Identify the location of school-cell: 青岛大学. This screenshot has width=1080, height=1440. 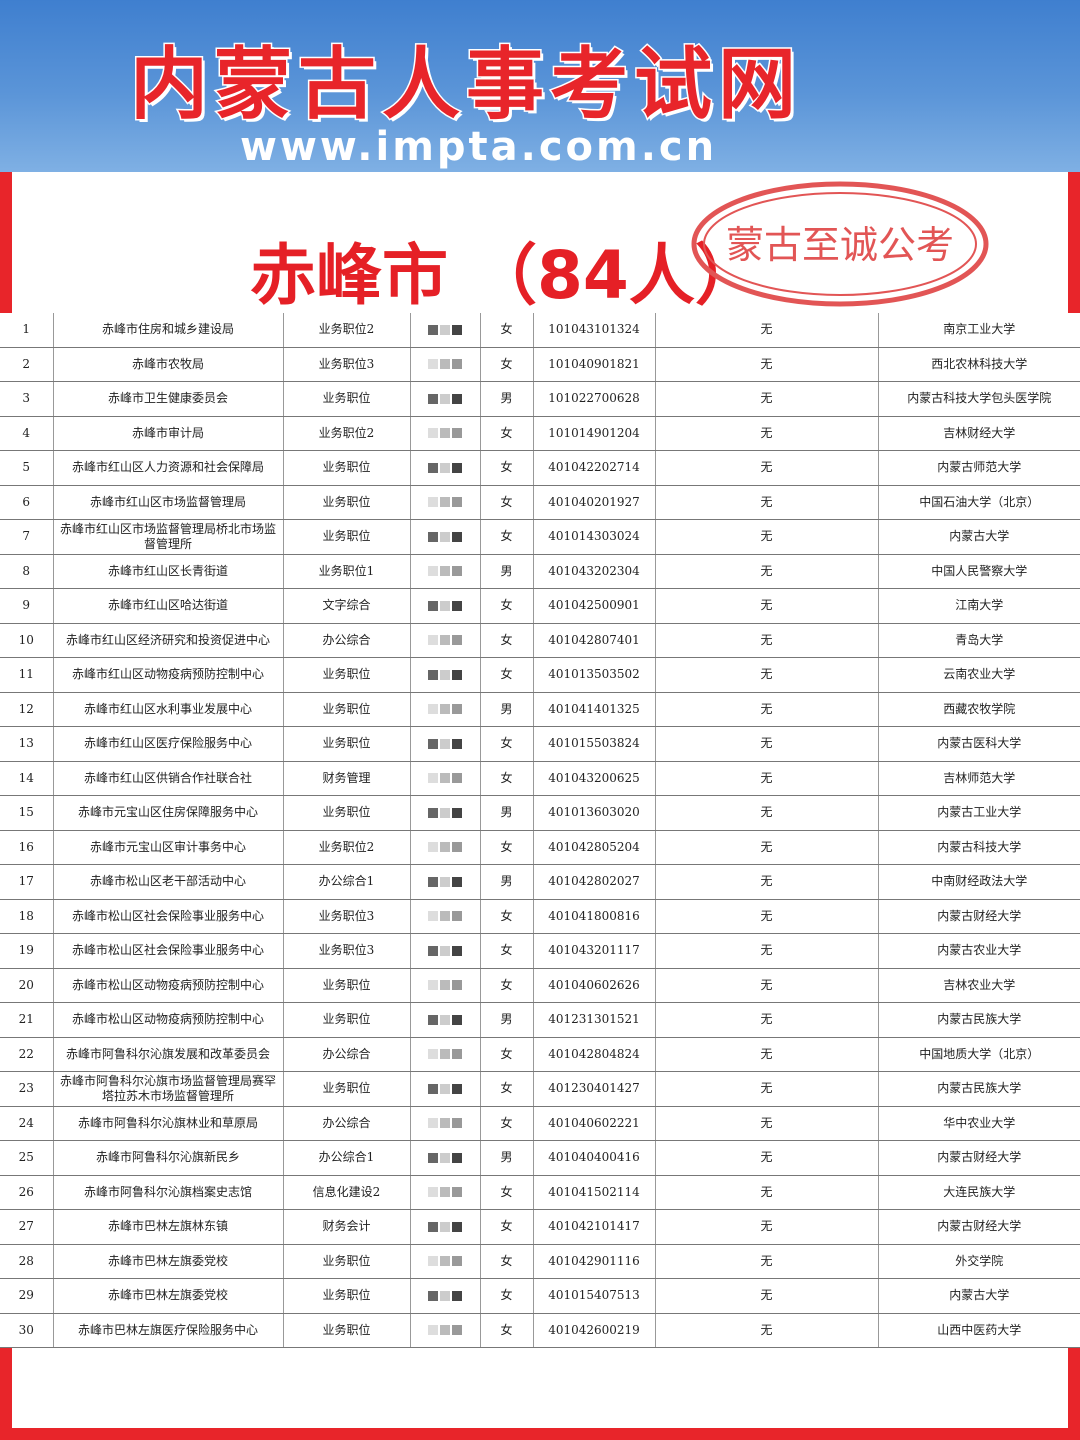
(979, 640).